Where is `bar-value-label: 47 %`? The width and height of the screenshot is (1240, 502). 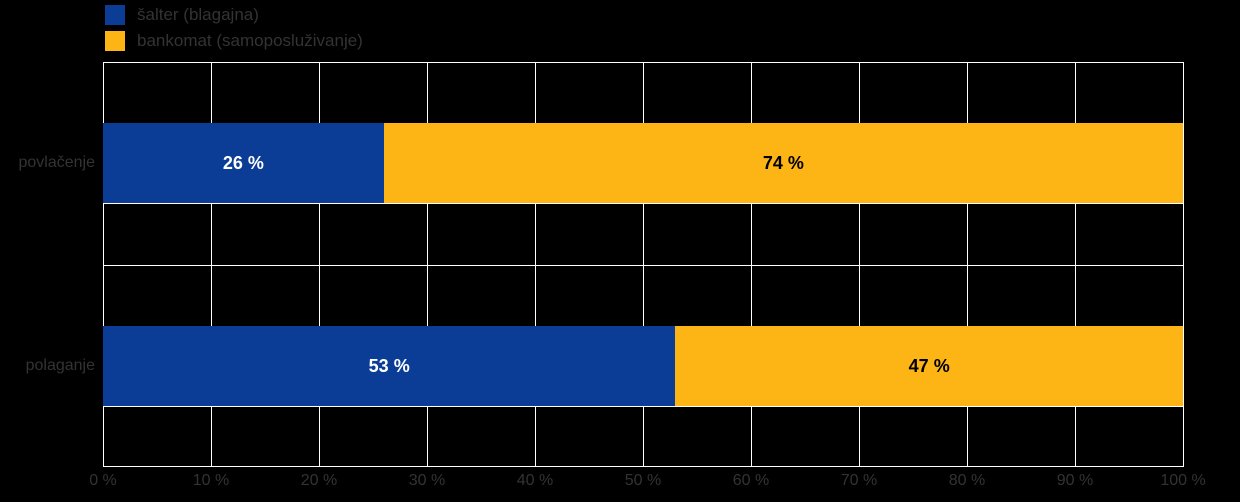 bar-value-label: 47 % is located at coordinates (929, 365).